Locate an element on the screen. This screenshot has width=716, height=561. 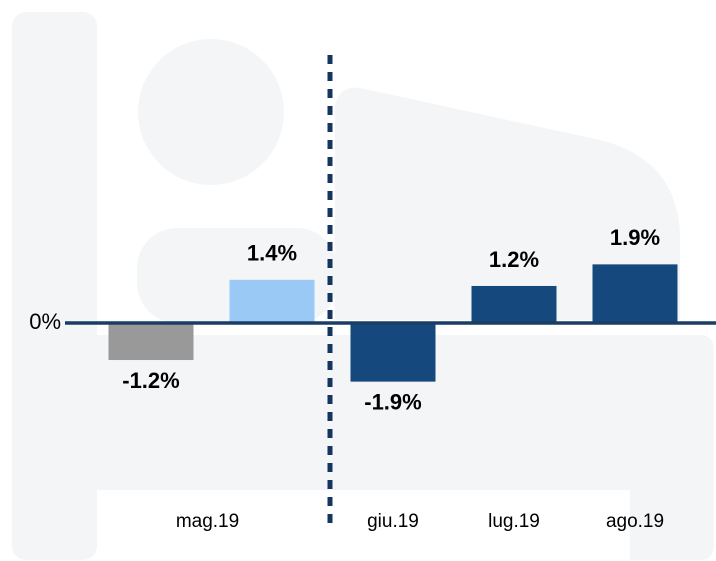
value-label: -1.9% is located at coordinates (392, 401).